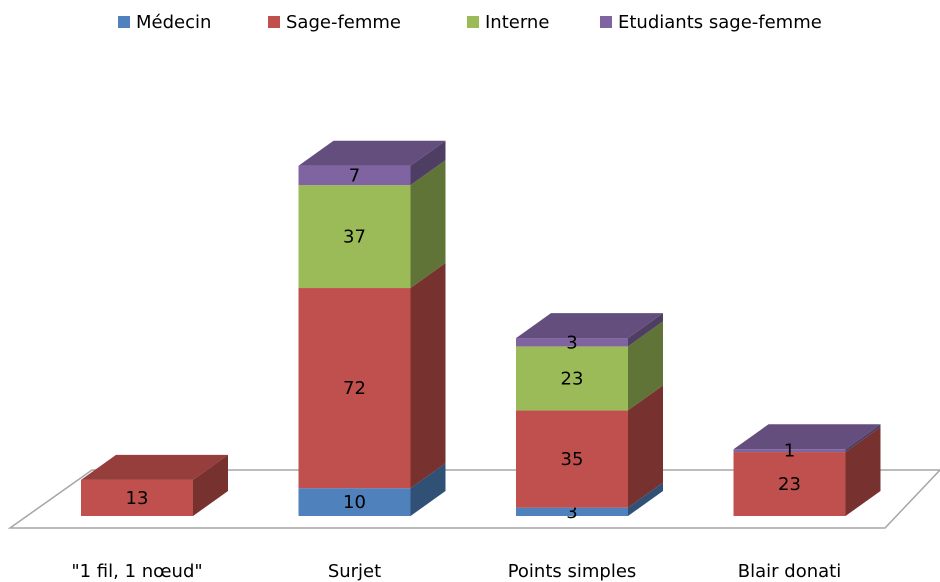  I want to click on legend-label: Sage-femme, so click(343, 22).